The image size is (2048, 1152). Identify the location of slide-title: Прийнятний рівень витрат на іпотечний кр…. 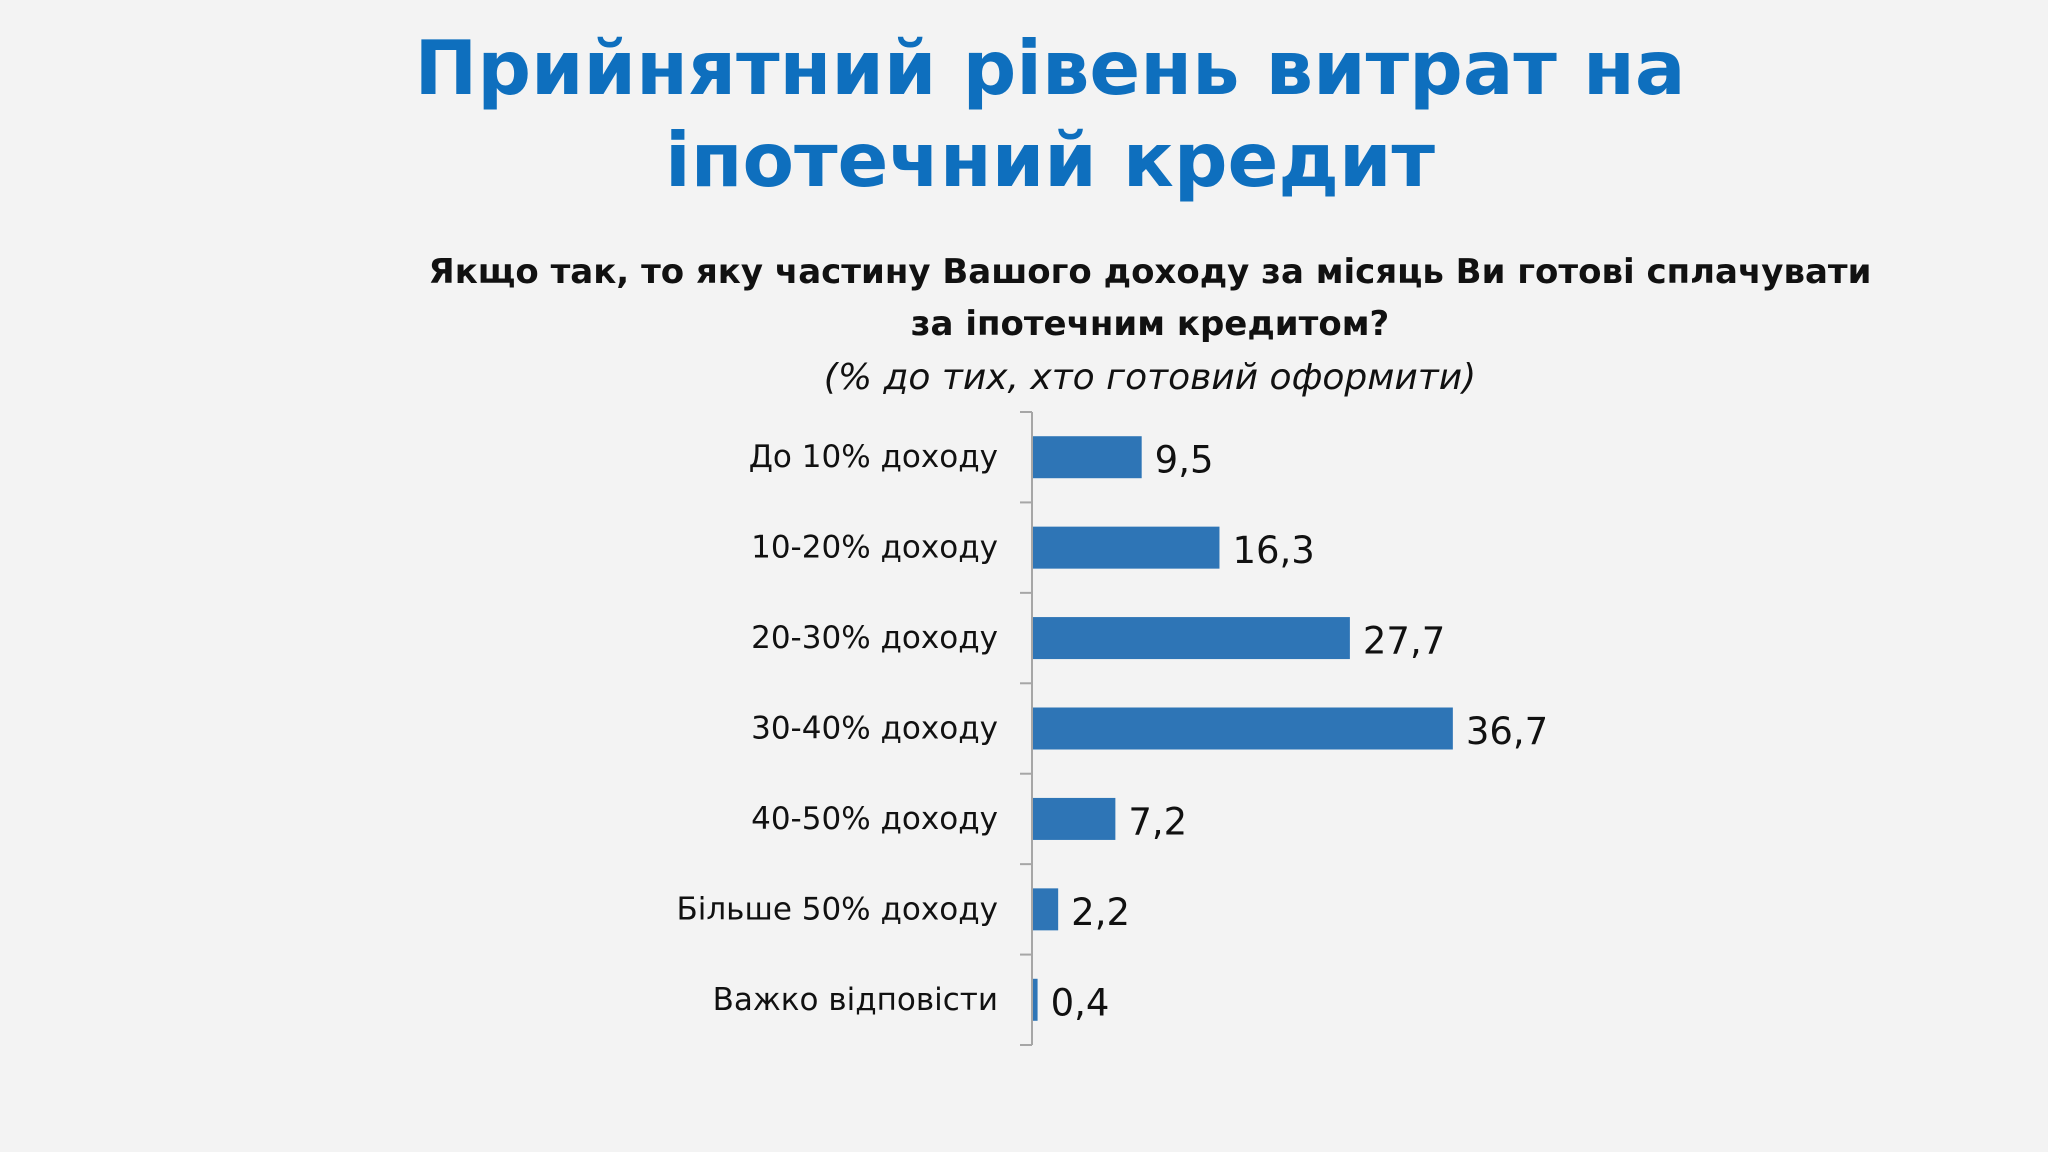
(1050, 114).